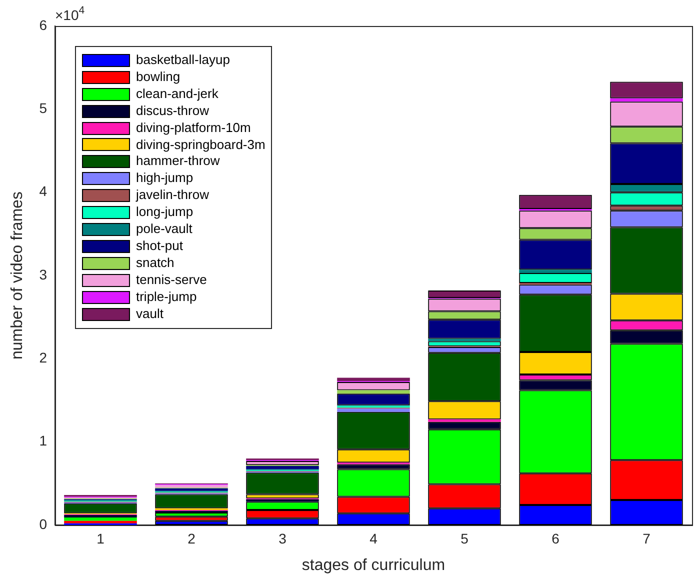 The height and width of the screenshot is (583, 700). What do you see at coordinates (43, 191) in the screenshot?
I see `y-tick-label: 4` at bounding box center [43, 191].